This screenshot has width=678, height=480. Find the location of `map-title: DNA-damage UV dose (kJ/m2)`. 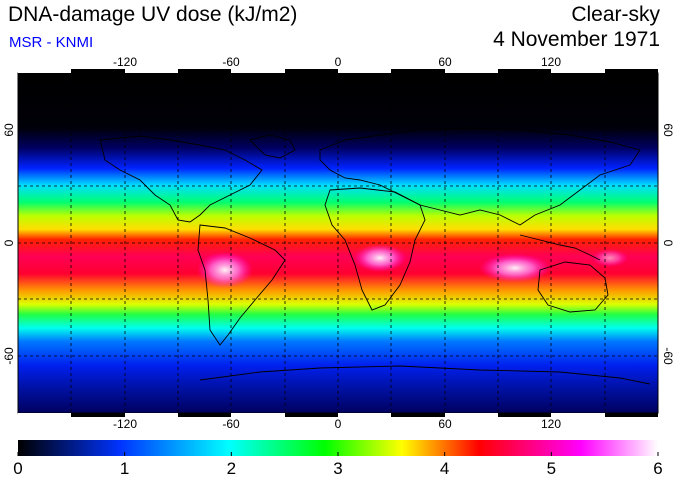

map-title: DNA-damage UV dose (kJ/m2) is located at coordinates (153, 14).